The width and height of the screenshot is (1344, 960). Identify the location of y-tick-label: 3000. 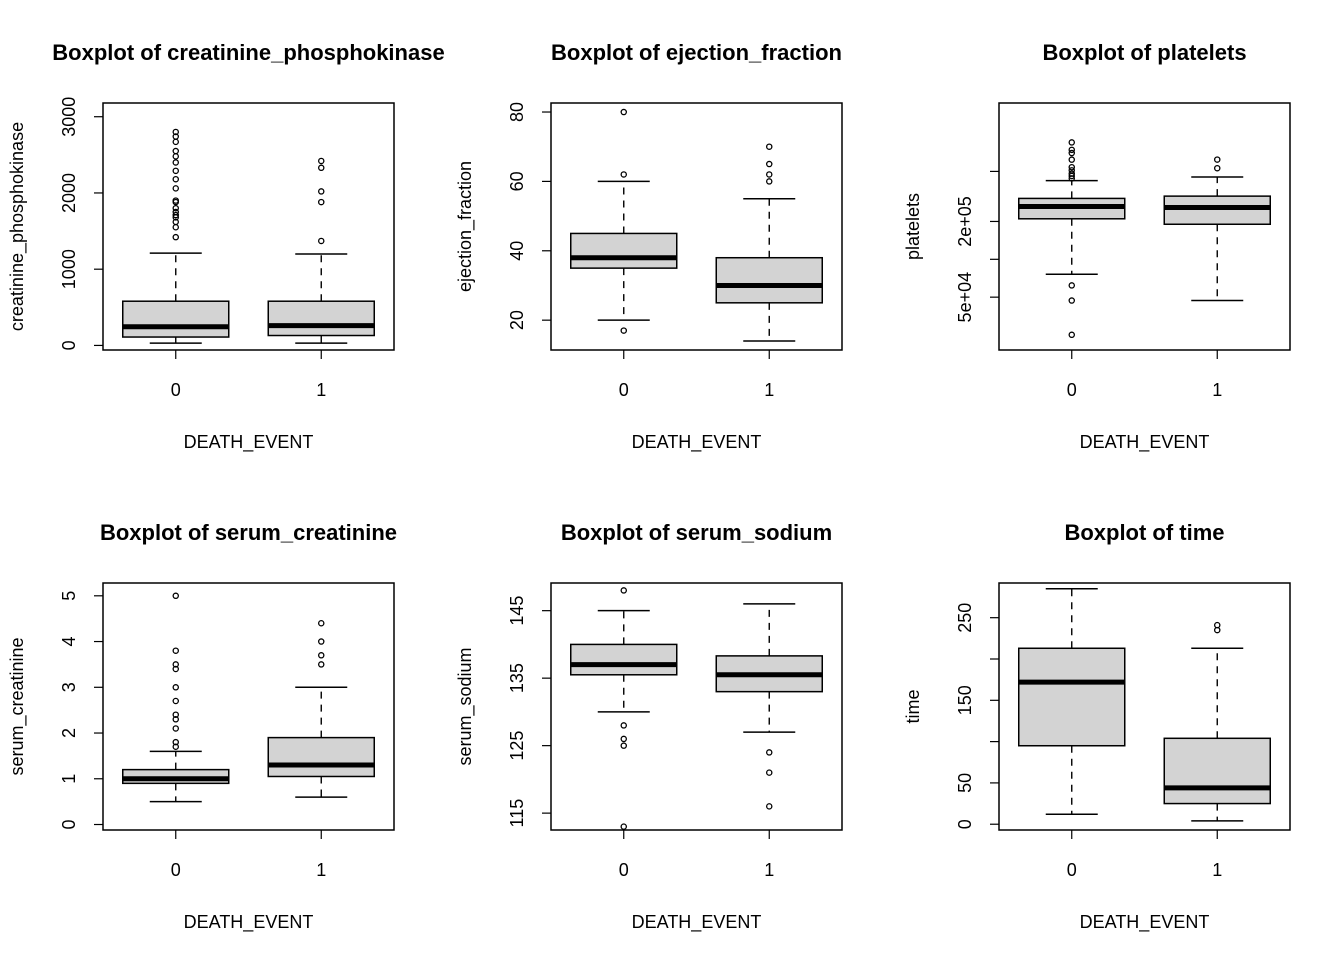
(69, 117).